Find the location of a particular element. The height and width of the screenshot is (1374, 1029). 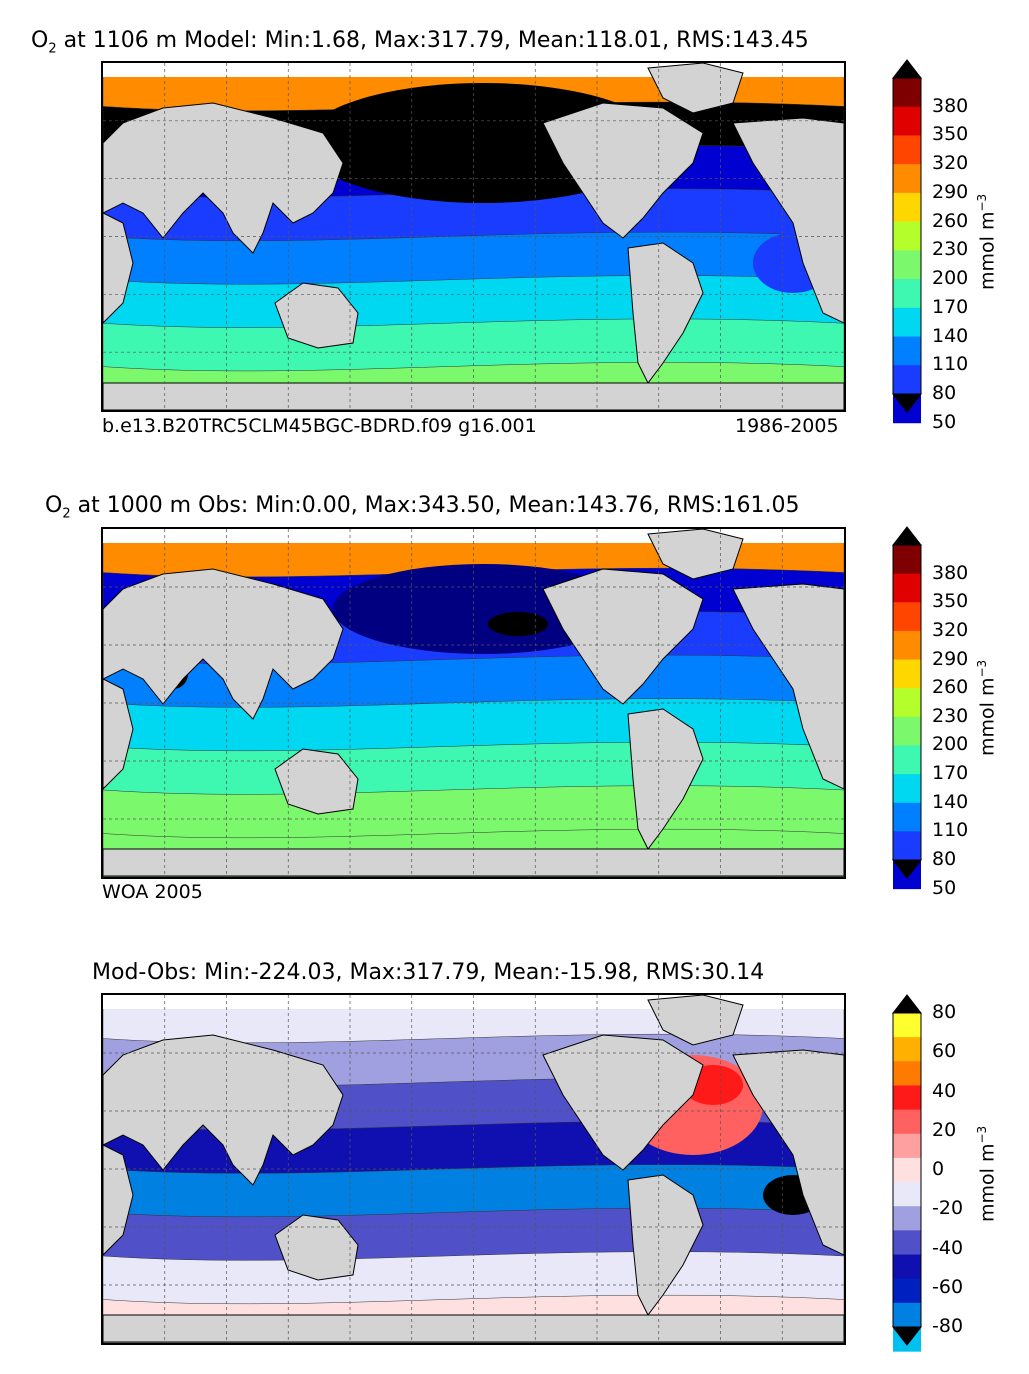

colorbar-tick-label: -20 is located at coordinates (948, 1208).